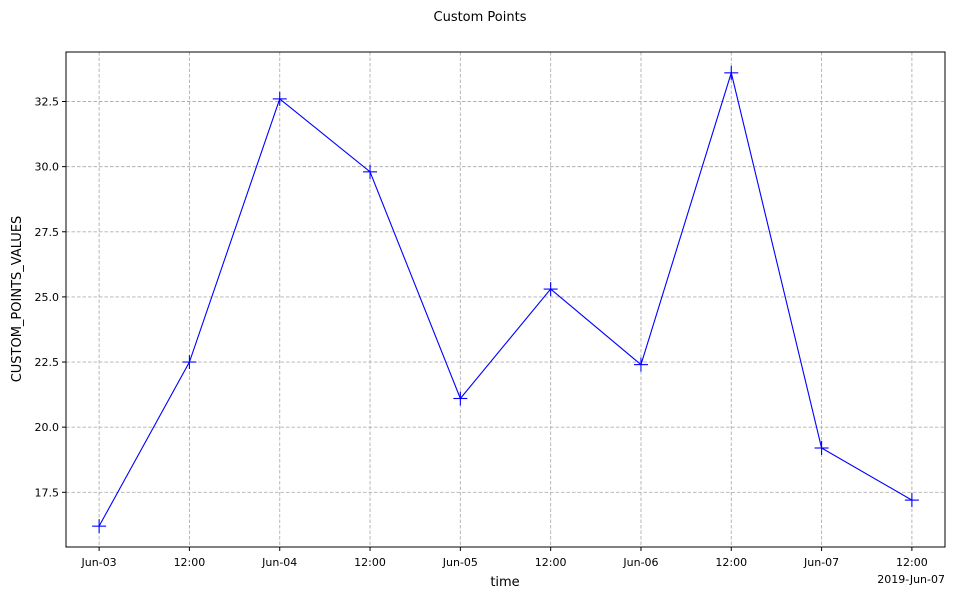 Image resolution: width=955 pixels, height=603 pixels. Describe the element at coordinates (504, 582) in the screenshot. I see `x-axis-label: time` at that location.